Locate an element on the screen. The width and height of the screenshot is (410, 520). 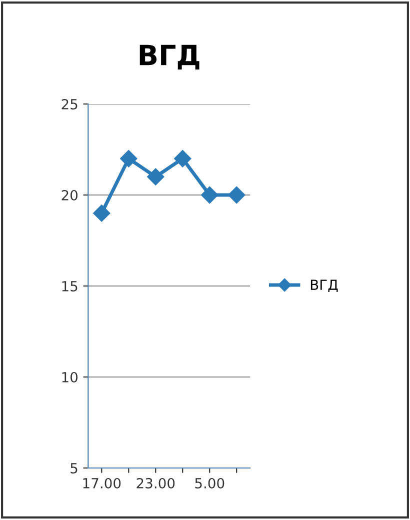
x-tick-label: 5.00 is located at coordinates (209, 483).